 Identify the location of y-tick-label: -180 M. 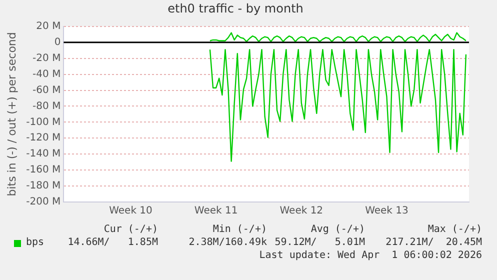
(43, 186).